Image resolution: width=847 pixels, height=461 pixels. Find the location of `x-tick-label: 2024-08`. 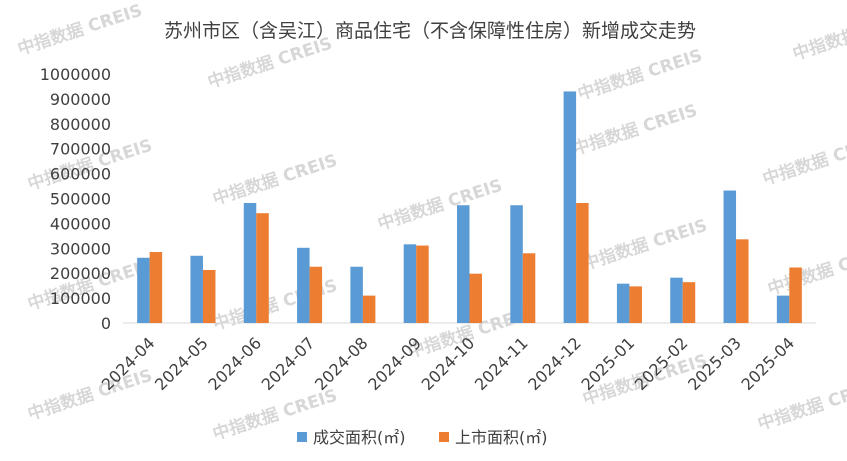

x-tick-label: 2024-08 is located at coordinates (341, 363).